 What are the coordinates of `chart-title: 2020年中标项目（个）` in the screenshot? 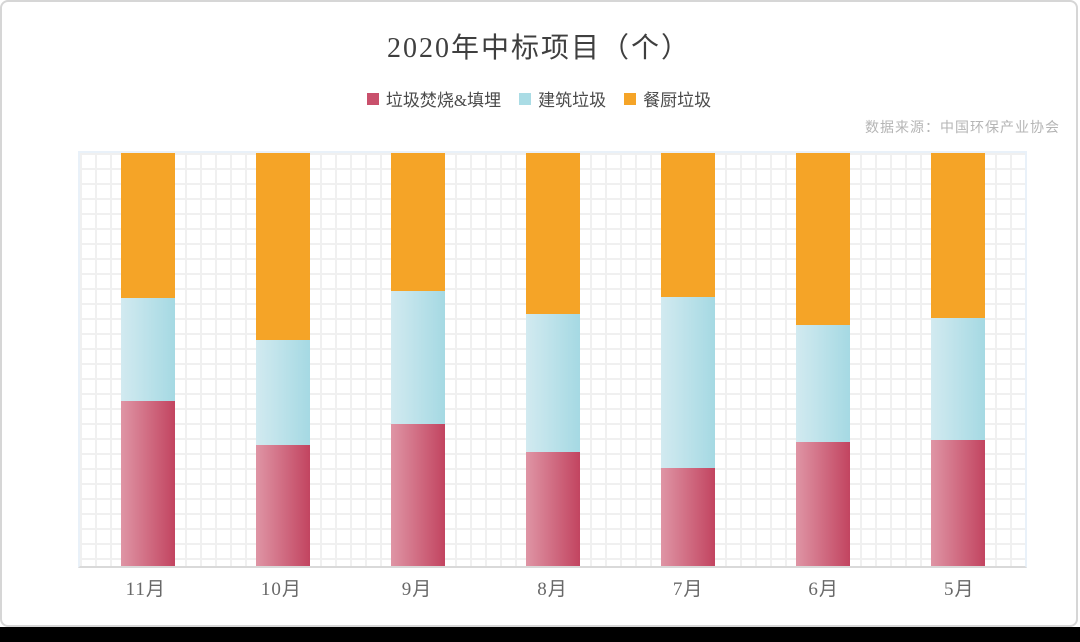 It's located at (538, 48).